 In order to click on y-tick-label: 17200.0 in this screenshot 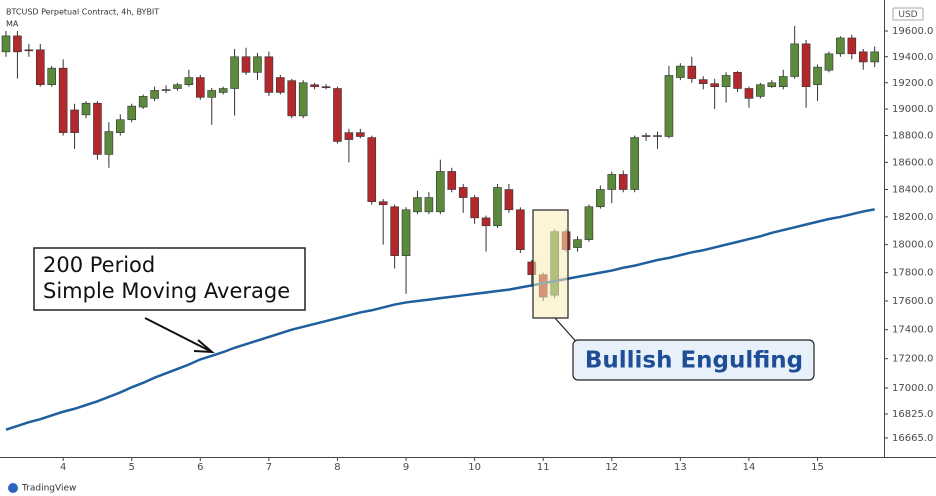, I will do `click(912, 359)`.